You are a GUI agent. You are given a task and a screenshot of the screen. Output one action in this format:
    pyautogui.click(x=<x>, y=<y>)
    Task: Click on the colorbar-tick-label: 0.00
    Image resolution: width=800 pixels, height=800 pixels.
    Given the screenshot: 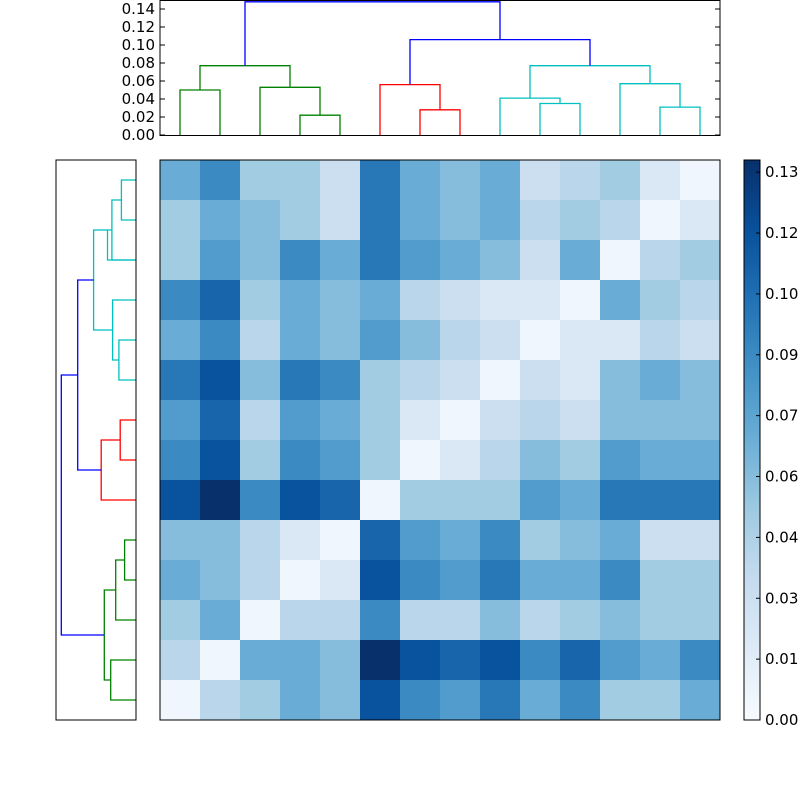 What is the action you would take?
    pyautogui.click(x=781, y=720)
    